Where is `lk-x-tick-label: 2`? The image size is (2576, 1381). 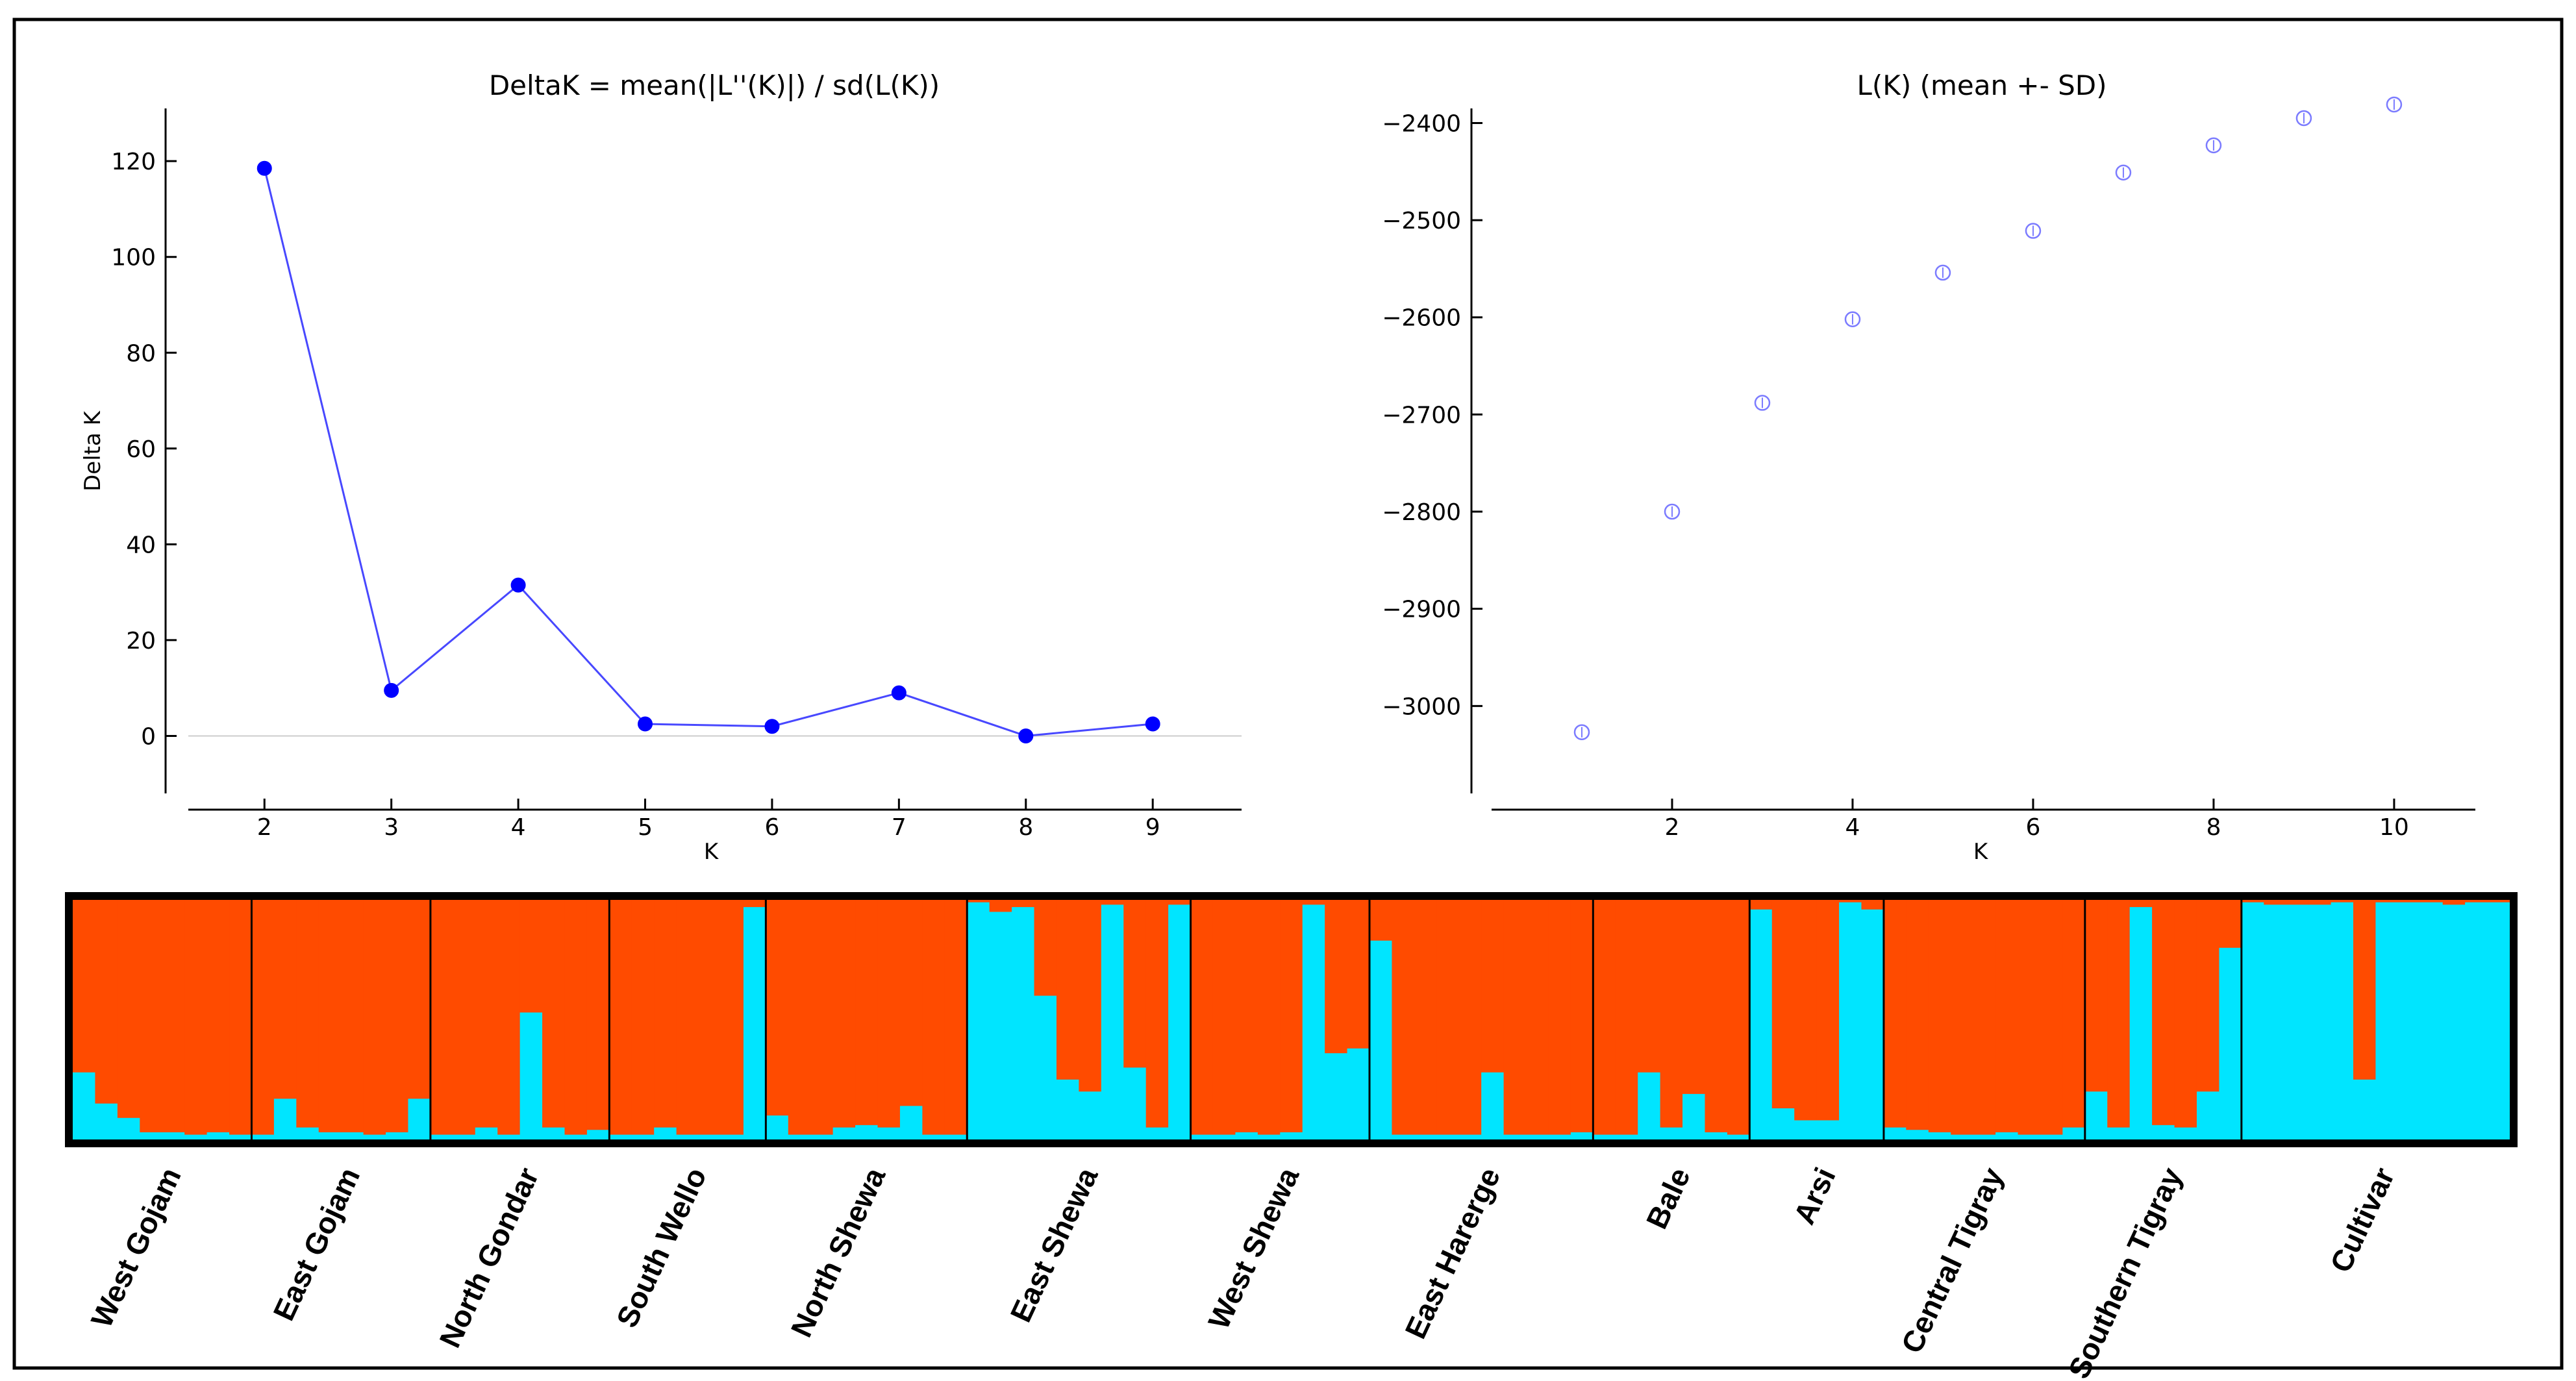
lk-x-tick-label: 2 is located at coordinates (1672, 827).